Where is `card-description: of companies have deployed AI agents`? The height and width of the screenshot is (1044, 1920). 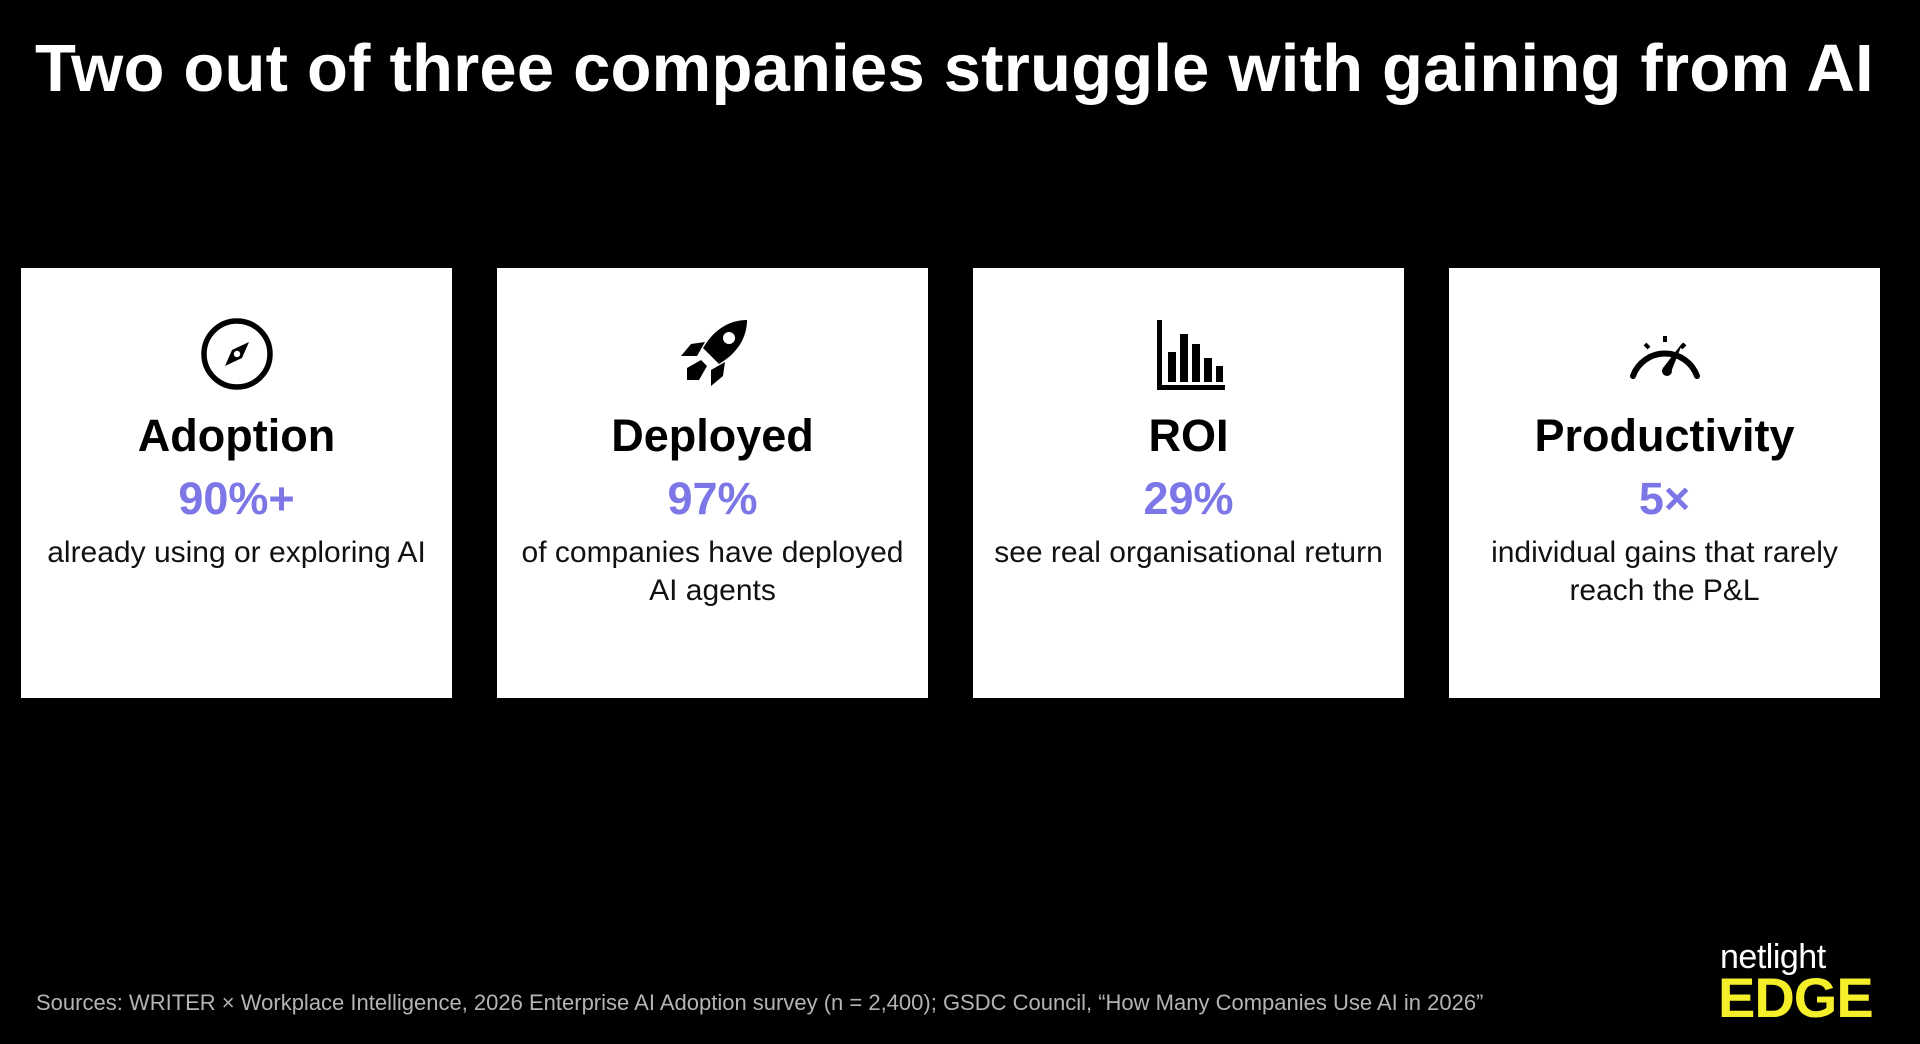
card-description: of companies have deployed AI agents is located at coordinates (712, 571).